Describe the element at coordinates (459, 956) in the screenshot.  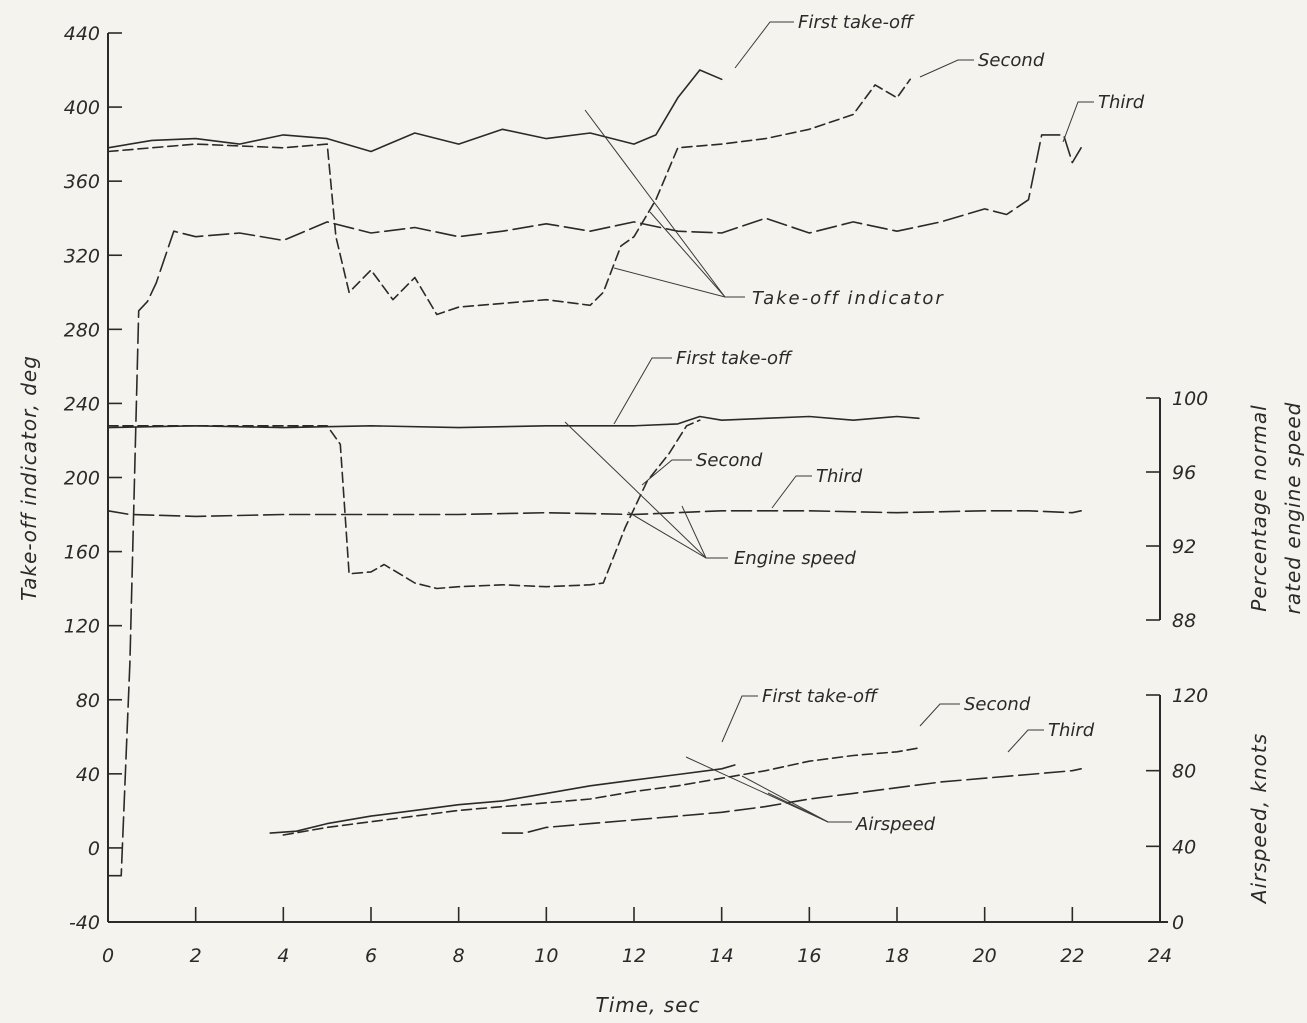
I see `x-tick-label: 8` at that location.